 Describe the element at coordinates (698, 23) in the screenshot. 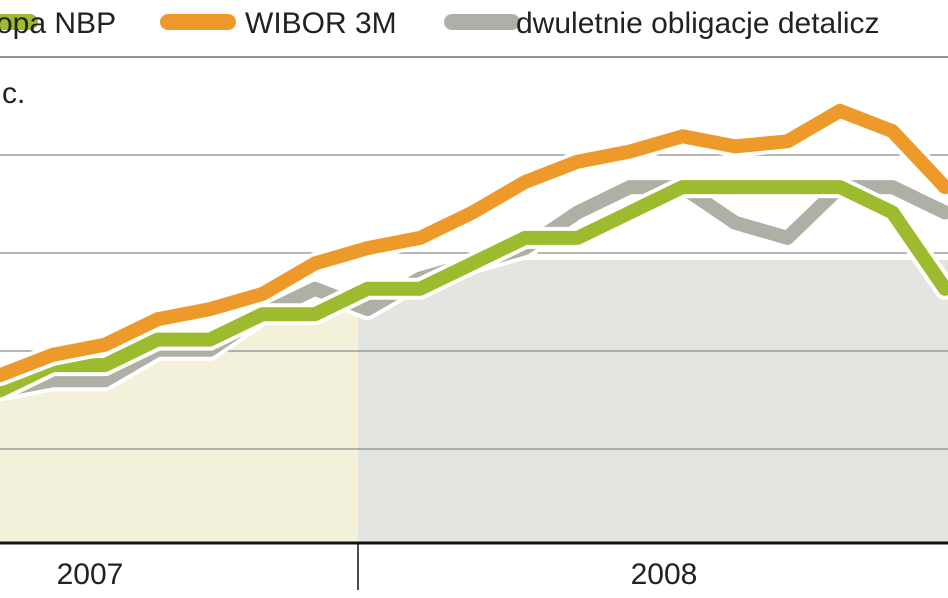

I see `legend-label-dwuletnie-obligacje-detalicz: dwuletnie obligacje detalicz` at that location.